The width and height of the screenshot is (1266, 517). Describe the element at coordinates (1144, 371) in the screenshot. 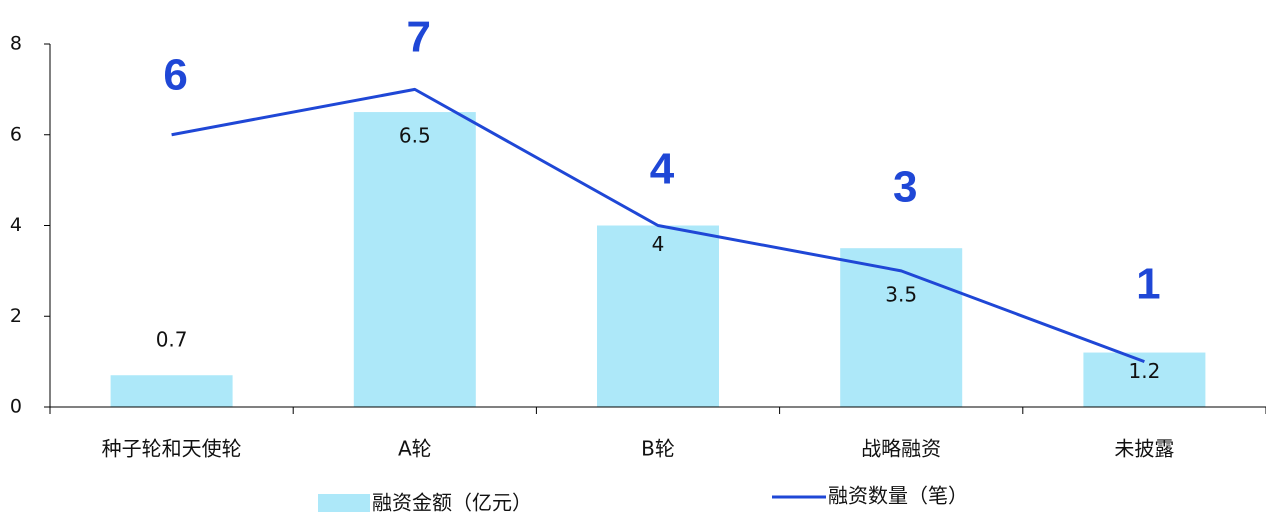

I see `bar-data-label: 1.2` at that location.